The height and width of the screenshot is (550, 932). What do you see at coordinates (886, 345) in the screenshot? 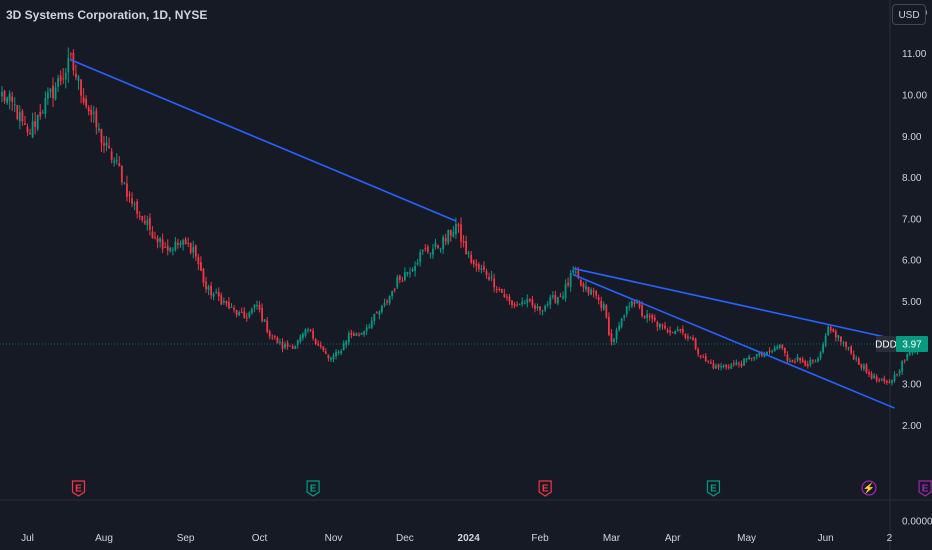
I see `price-tag-symbol: DDD` at bounding box center [886, 345].